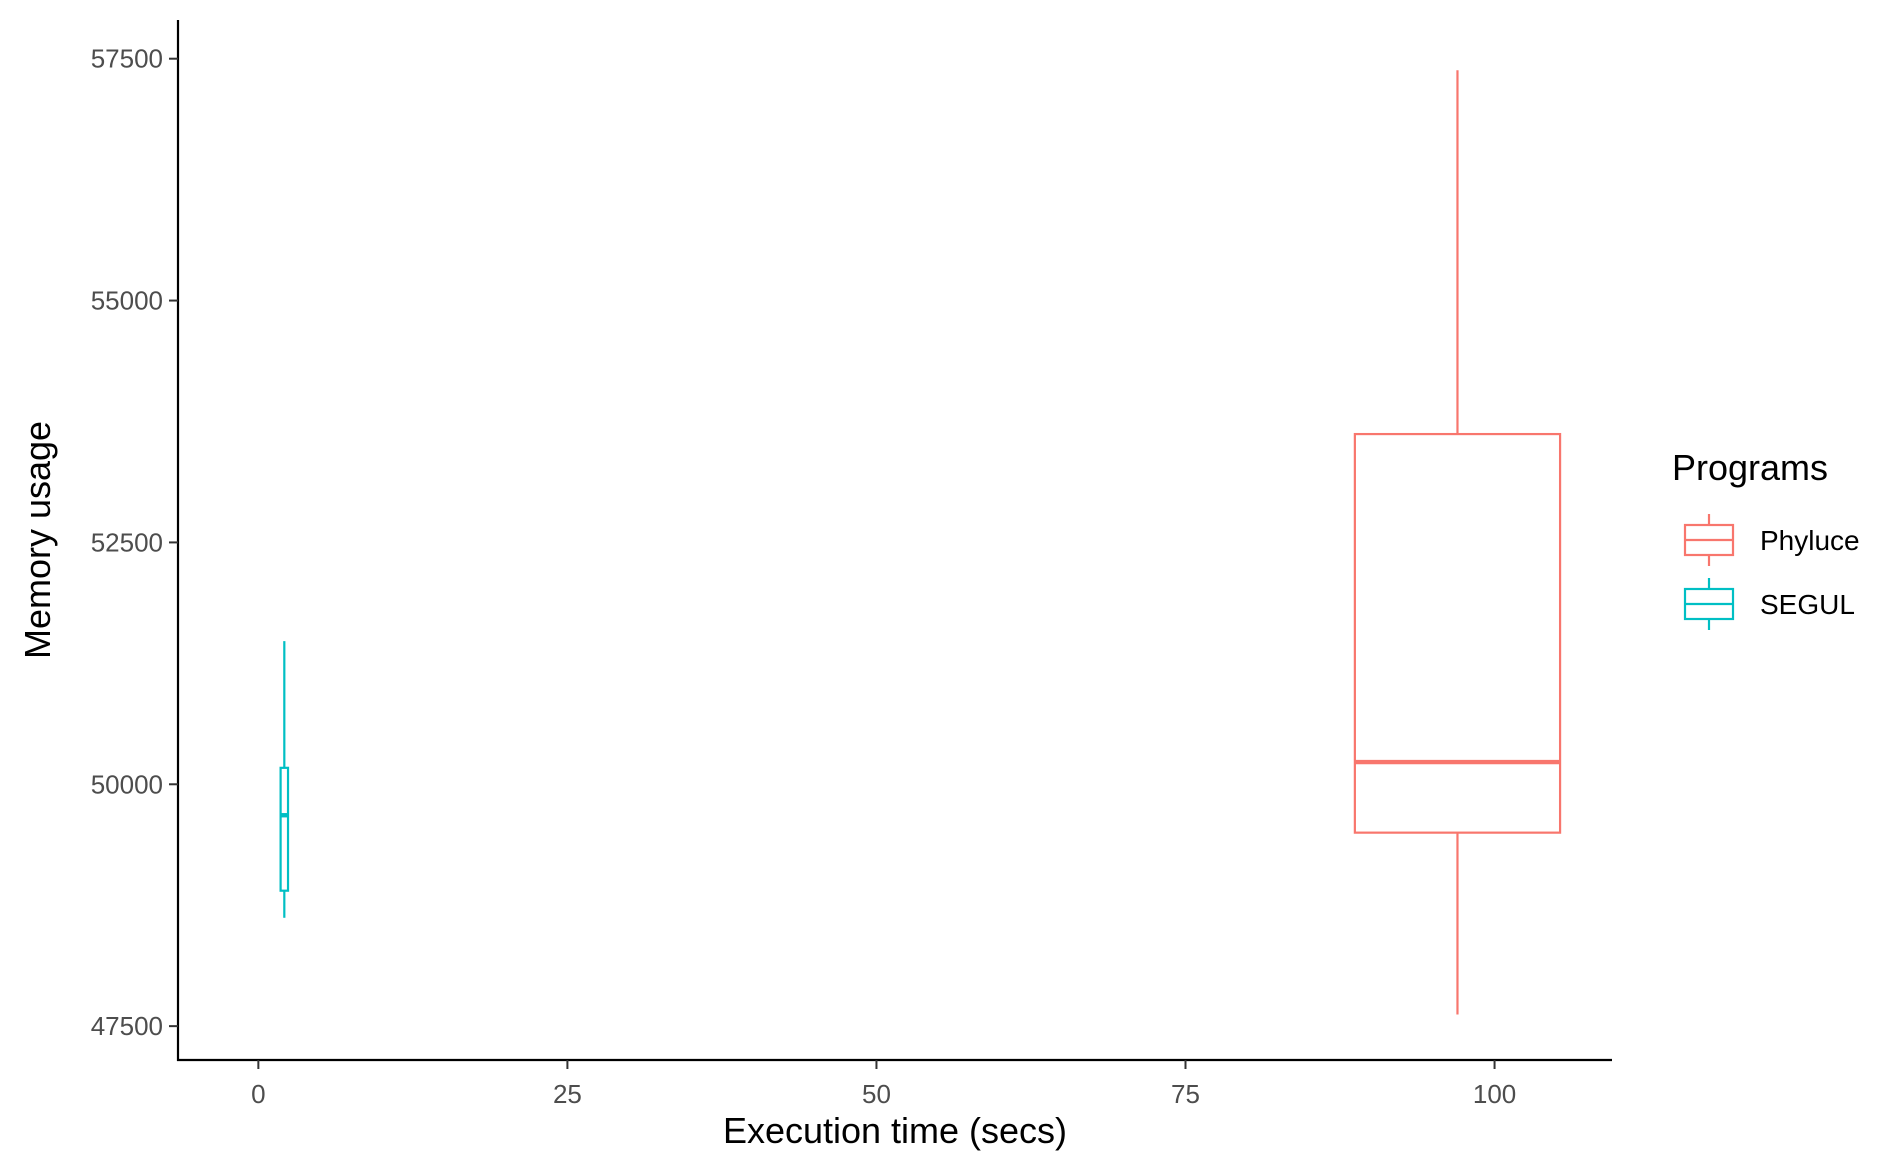 The image size is (1889, 1173). Describe the element at coordinates (127, 59) in the screenshot. I see `y-tick-label: 57500` at that location.